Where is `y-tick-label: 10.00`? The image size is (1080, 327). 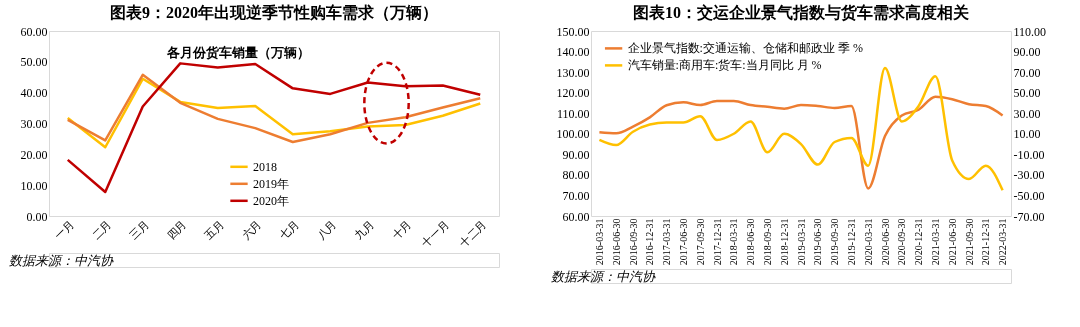 y-tick-label: 10.00 is located at coordinates (34, 185).